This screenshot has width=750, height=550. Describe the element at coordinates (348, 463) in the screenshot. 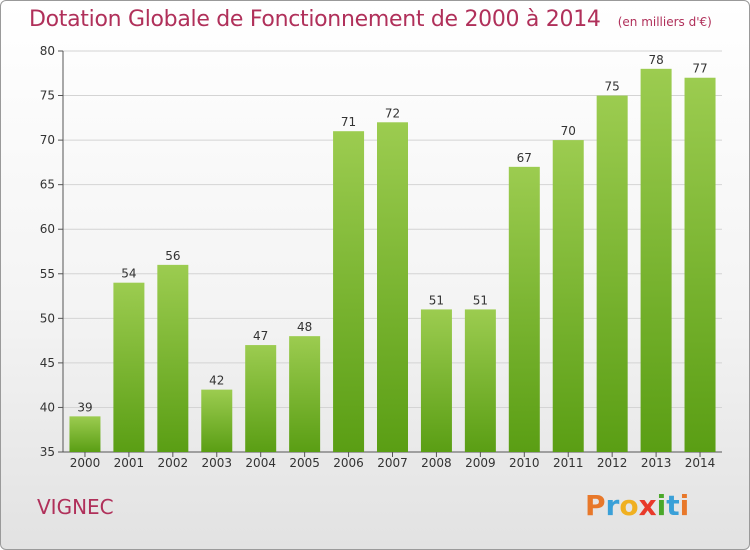

I see `x-tick-label-2006: 2006` at that location.